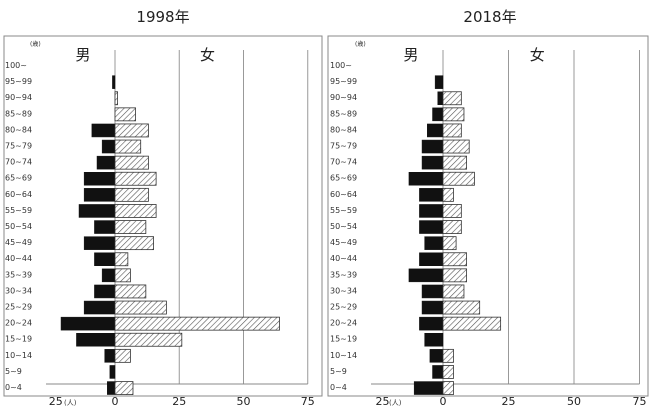 The height and width of the screenshot is (414, 652). Describe the element at coordinates (537, 55) in the screenshot. I see `sex-label-female: 女` at that location.